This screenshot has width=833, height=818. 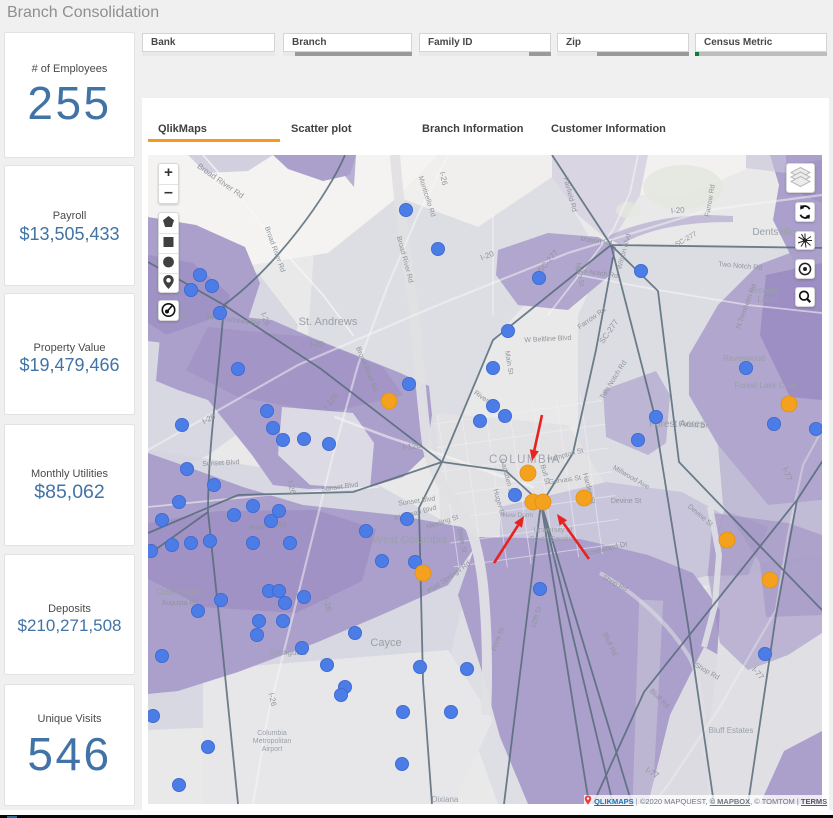 What do you see at coordinates (596, 241) in the screenshot?
I see `svg-text: Mason Rd` at bounding box center [596, 241].